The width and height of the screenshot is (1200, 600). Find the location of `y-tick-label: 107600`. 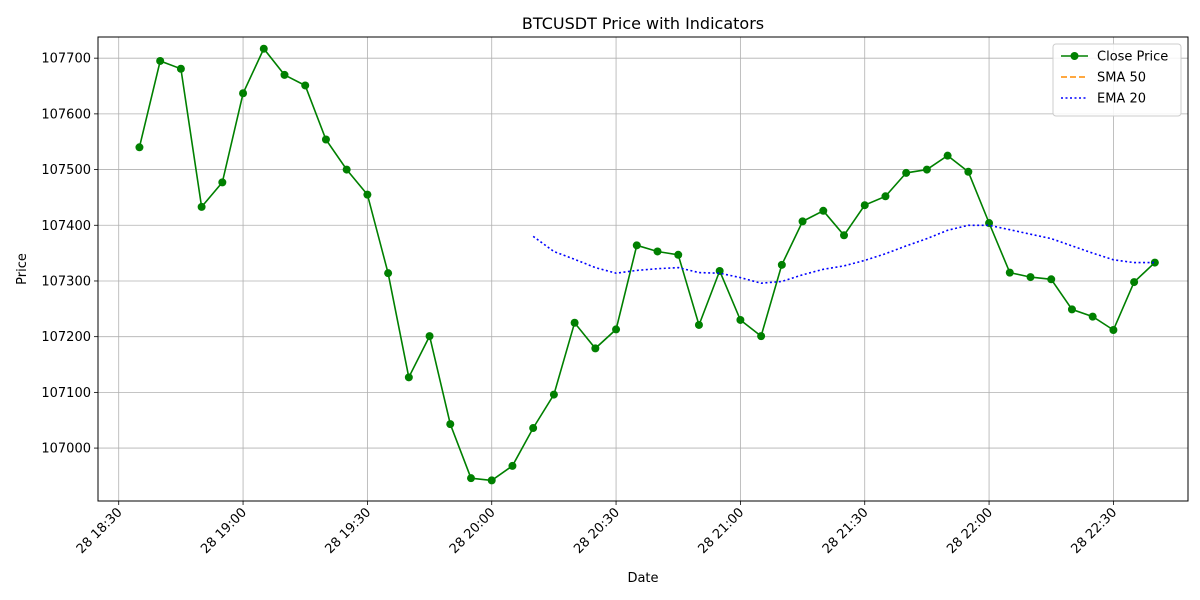

y-tick-label: 107600 is located at coordinates (66, 114).